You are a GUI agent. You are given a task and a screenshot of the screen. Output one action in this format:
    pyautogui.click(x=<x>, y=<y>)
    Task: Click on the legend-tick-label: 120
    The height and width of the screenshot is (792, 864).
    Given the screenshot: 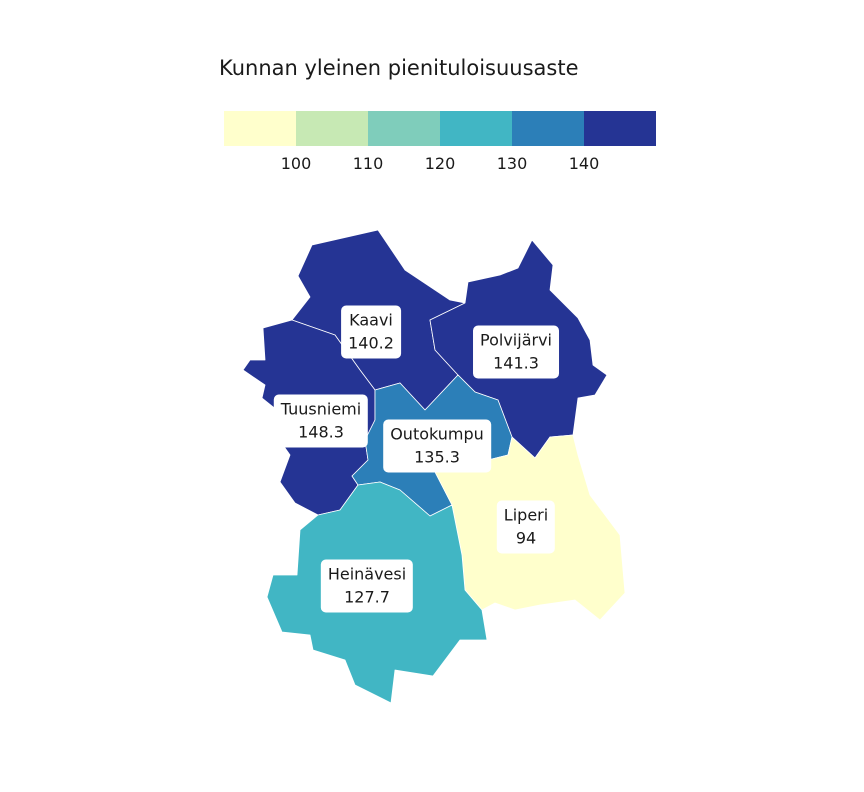 What is the action you would take?
    pyautogui.click(x=440, y=163)
    